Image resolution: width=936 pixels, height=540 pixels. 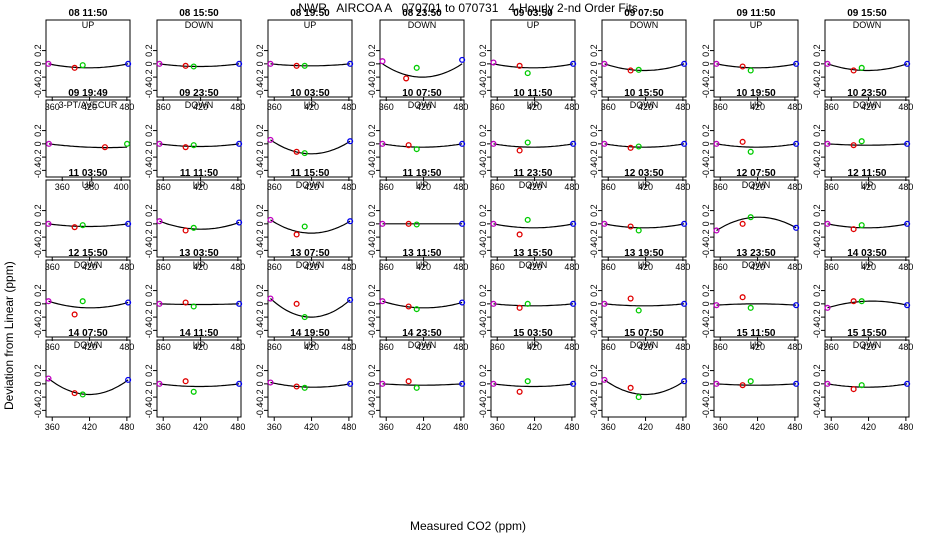 What do you see at coordinates (867, 93) in the screenshot?
I see `panel-title: 10 23:50` at bounding box center [867, 93].